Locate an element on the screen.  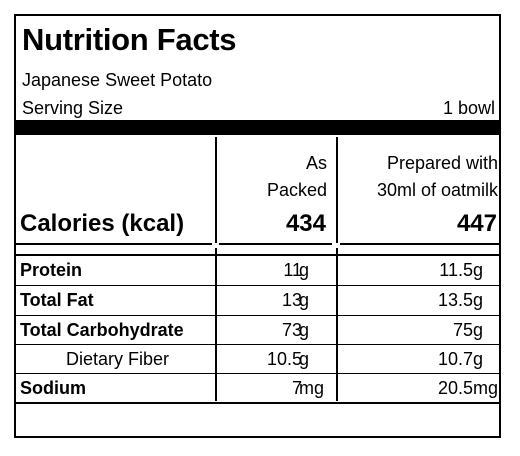
nutrient-as-packed-value: 13 is located at coordinates (291, 300).